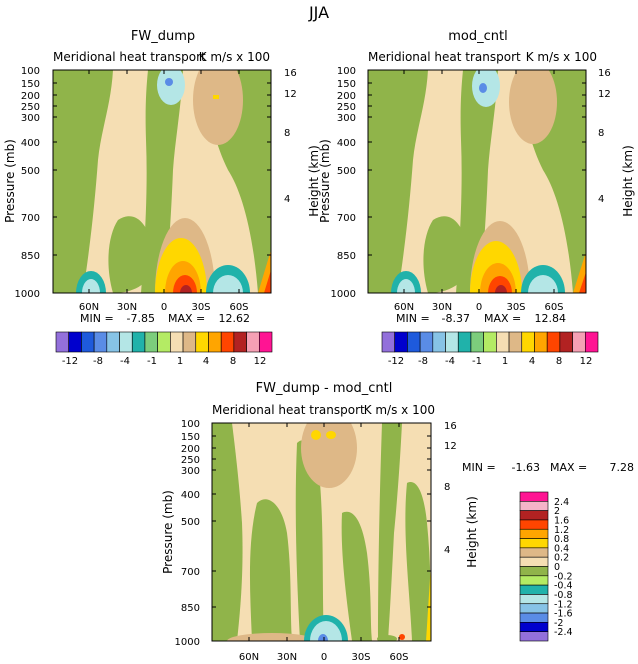 Image resolution: width=638 pixels, height=664 pixels. I want to click on x-tick-label: 60S, so click(238, 307).